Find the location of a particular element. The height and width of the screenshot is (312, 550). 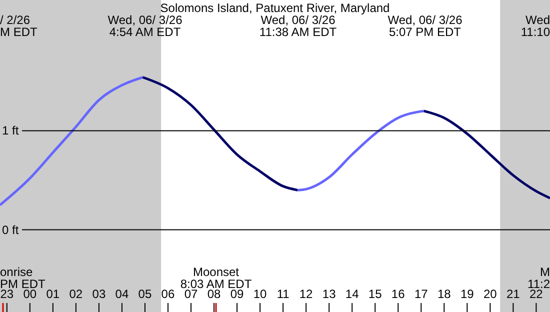

x-tick-label: 19 is located at coordinates (467, 294).